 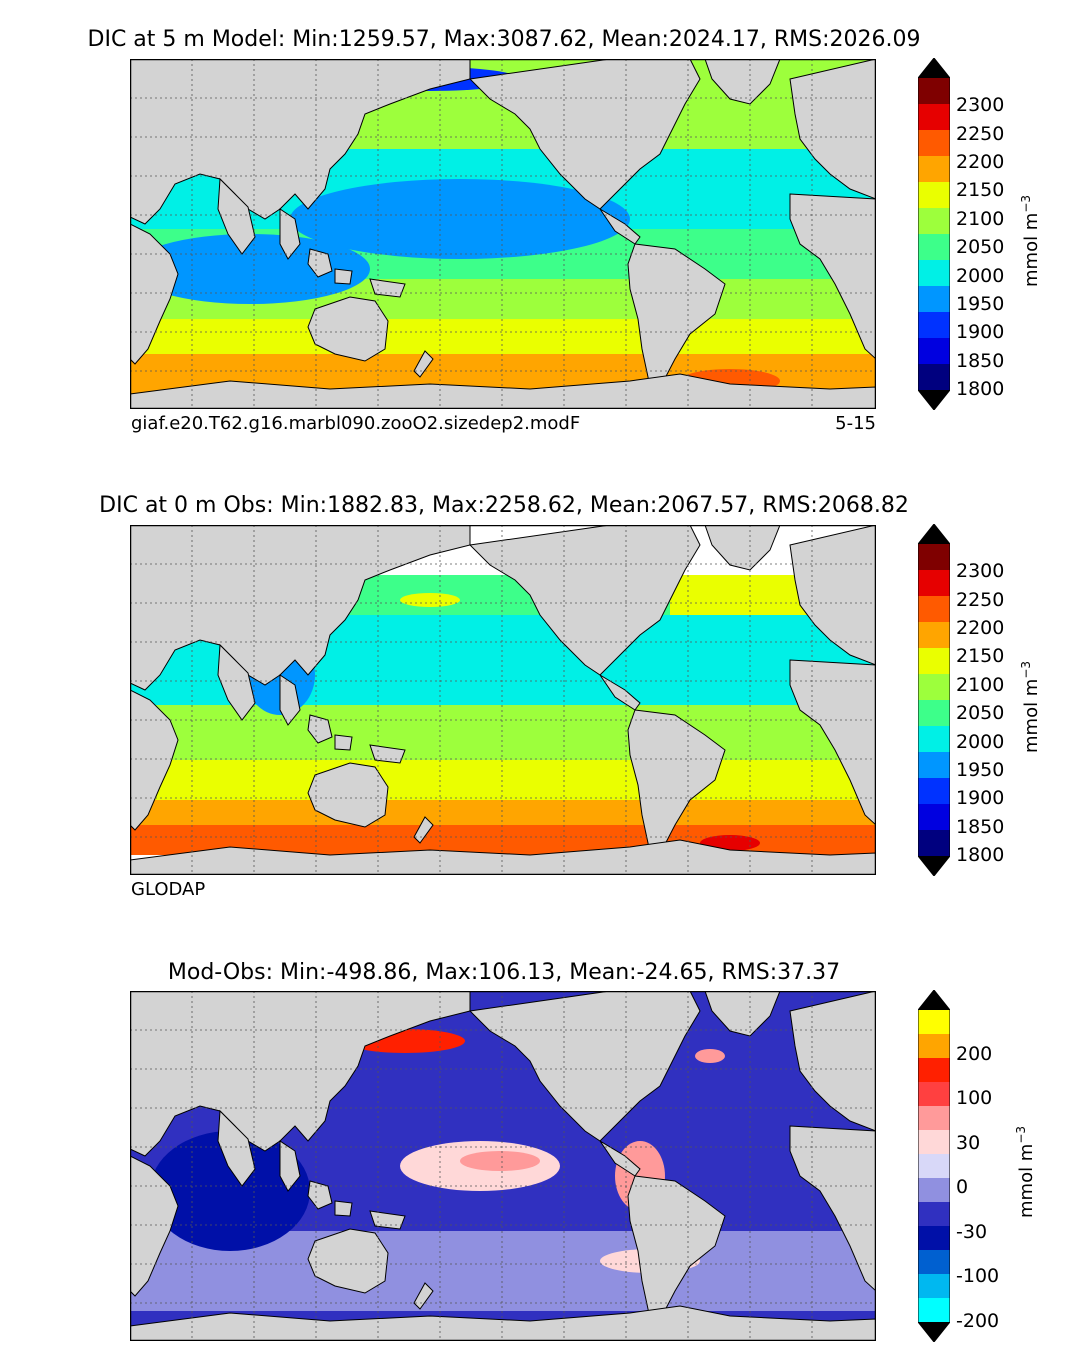 What do you see at coordinates (980, 162) in the screenshot?
I see `model-colorbar-tick-label: 2200` at bounding box center [980, 162].